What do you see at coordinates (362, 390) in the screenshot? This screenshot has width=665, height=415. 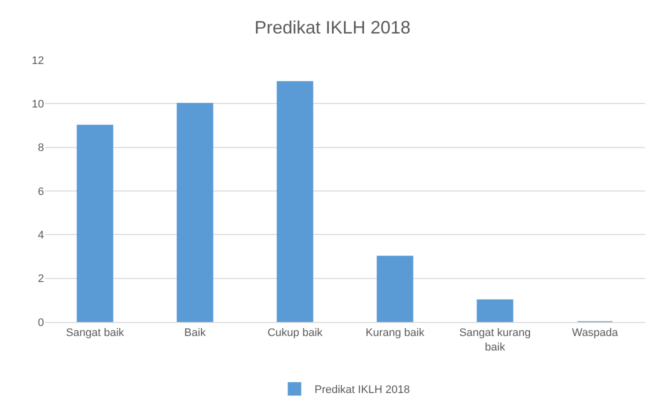 I see `legend-label: Predikat IKLH 2018` at bounding box center [362, 390].